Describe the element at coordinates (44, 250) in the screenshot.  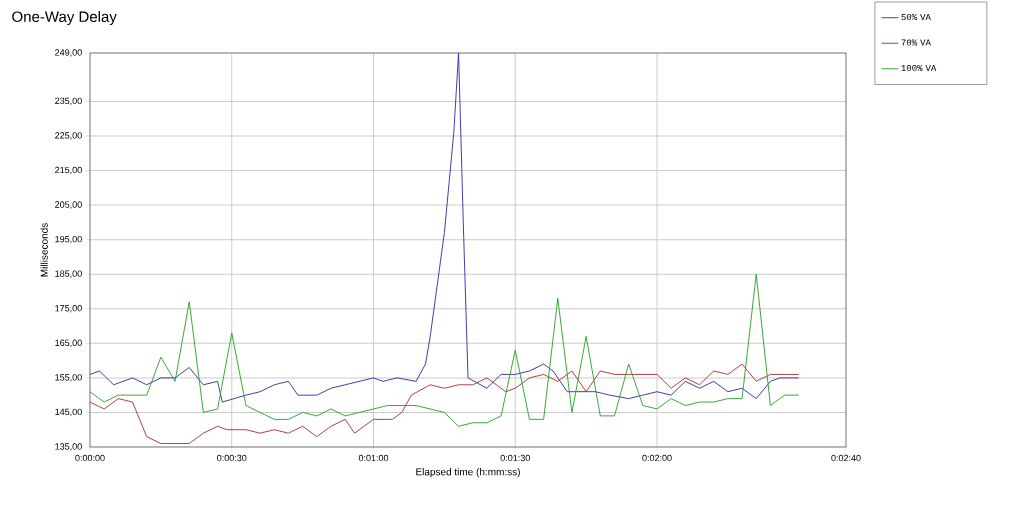
I see `y-axis-title: Milliseconds` at that location.